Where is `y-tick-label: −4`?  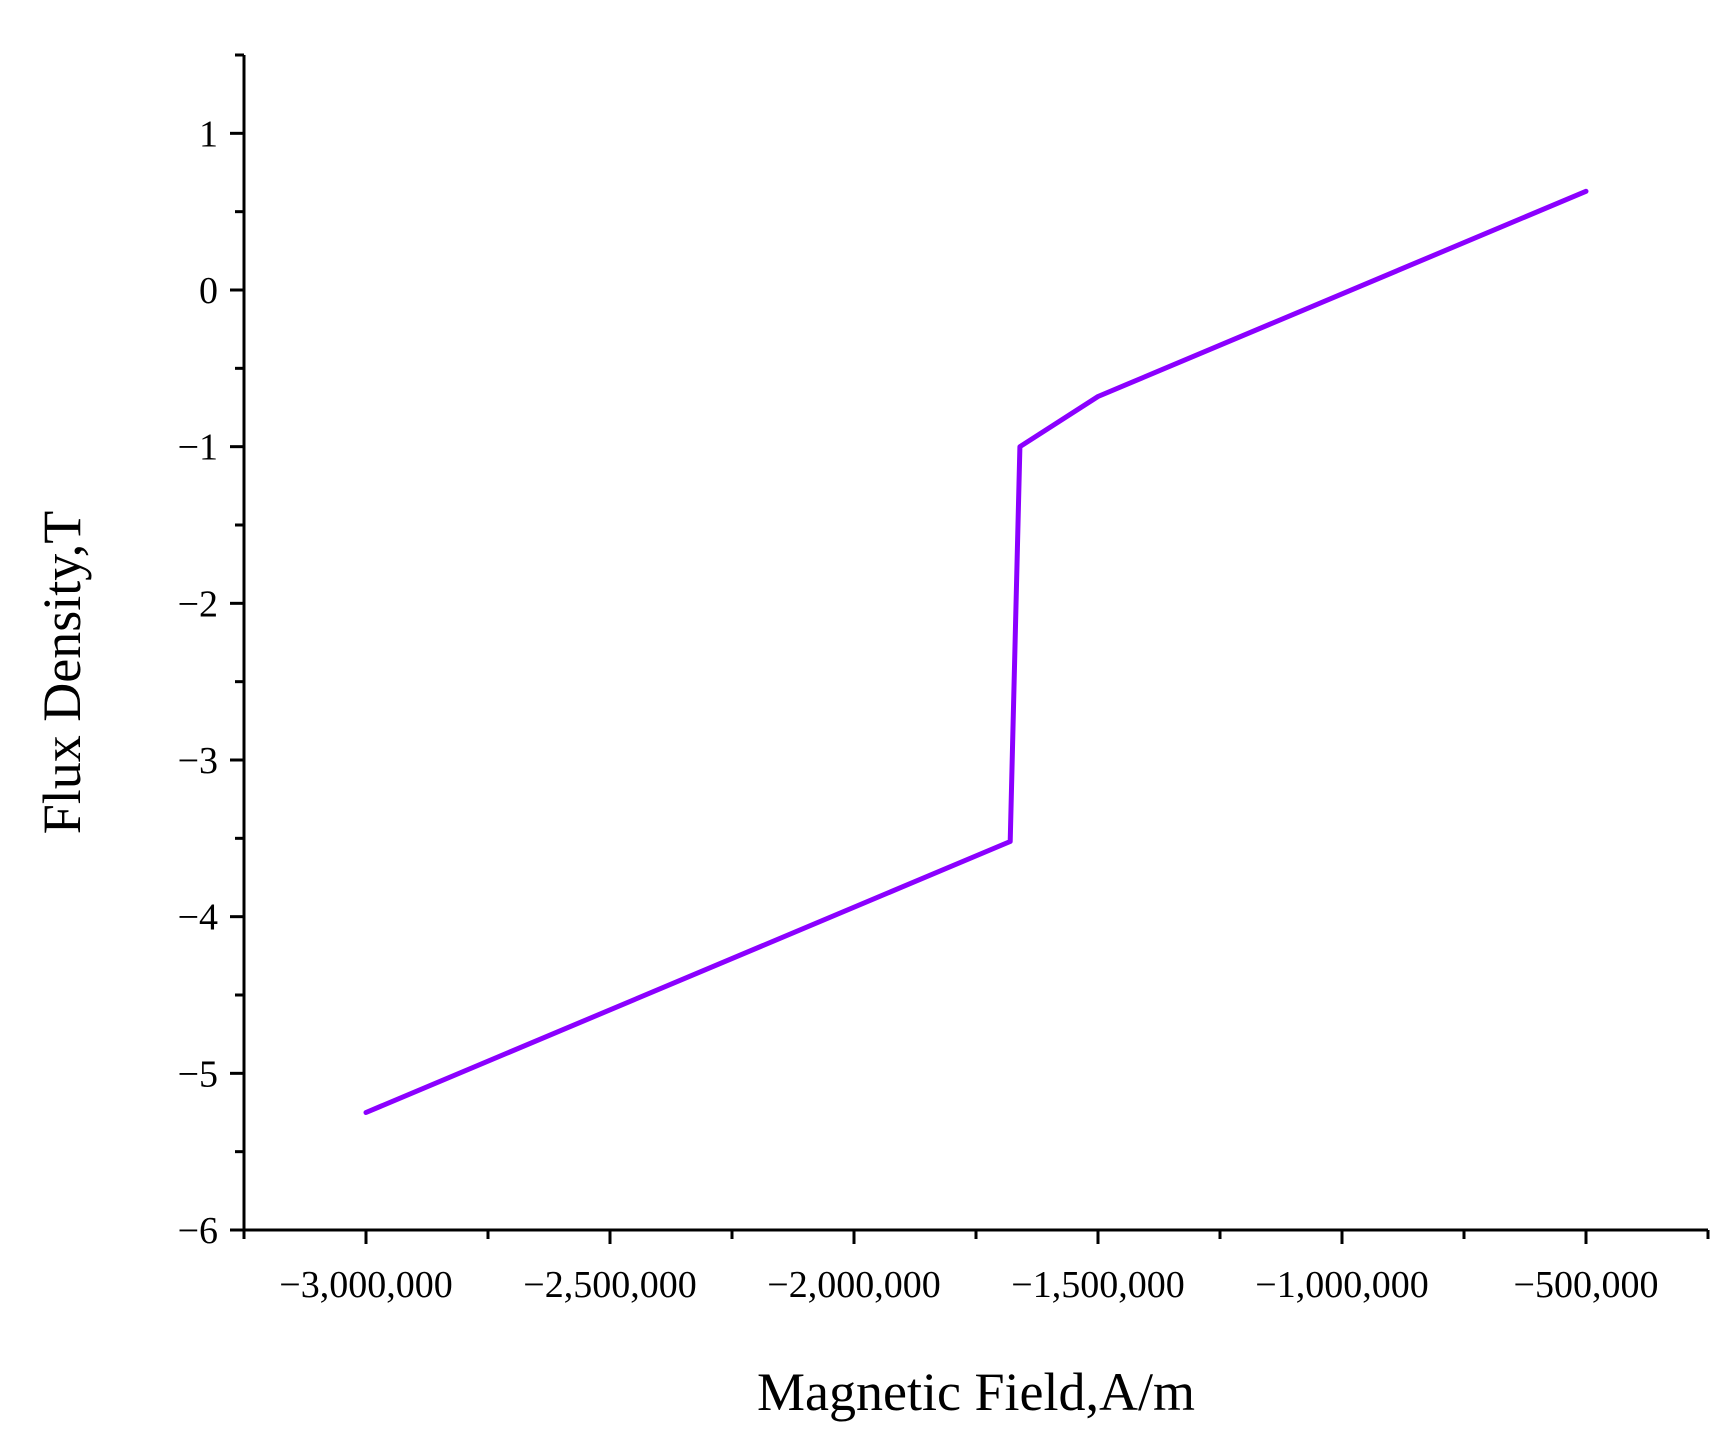 y-tick-label: −4 is located at coordinates (198, 918).